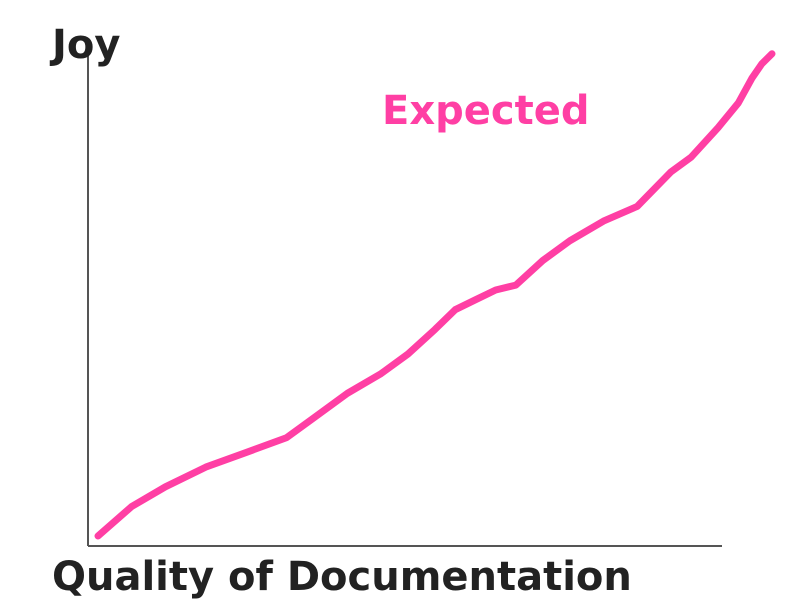 The width and height of the screenshot is (800, 600). Describe the element at coordinates (485, 111) in the screenshot. I see `series-label-0: Expected` at that location.